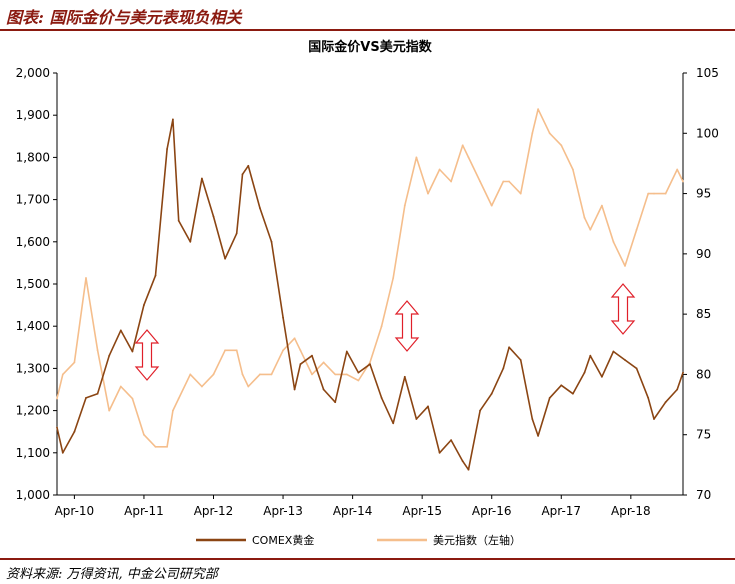 The width and height of the screenshot is (735, 584). Describe the element at coordinates (33, 73) in the screenshot. I see `y-left-tick-label: 2,000` at that location.